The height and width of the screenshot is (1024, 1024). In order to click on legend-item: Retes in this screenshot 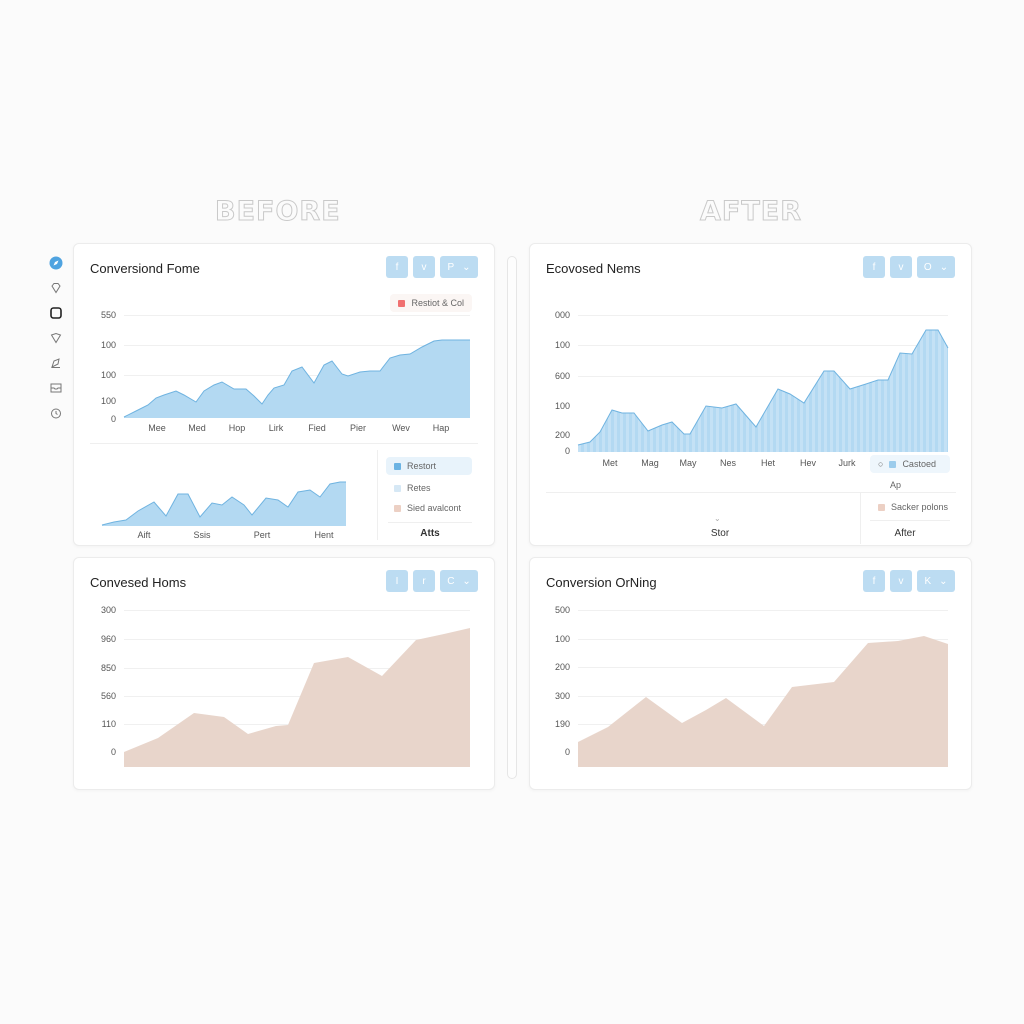, I will do `click(412, 488)`.